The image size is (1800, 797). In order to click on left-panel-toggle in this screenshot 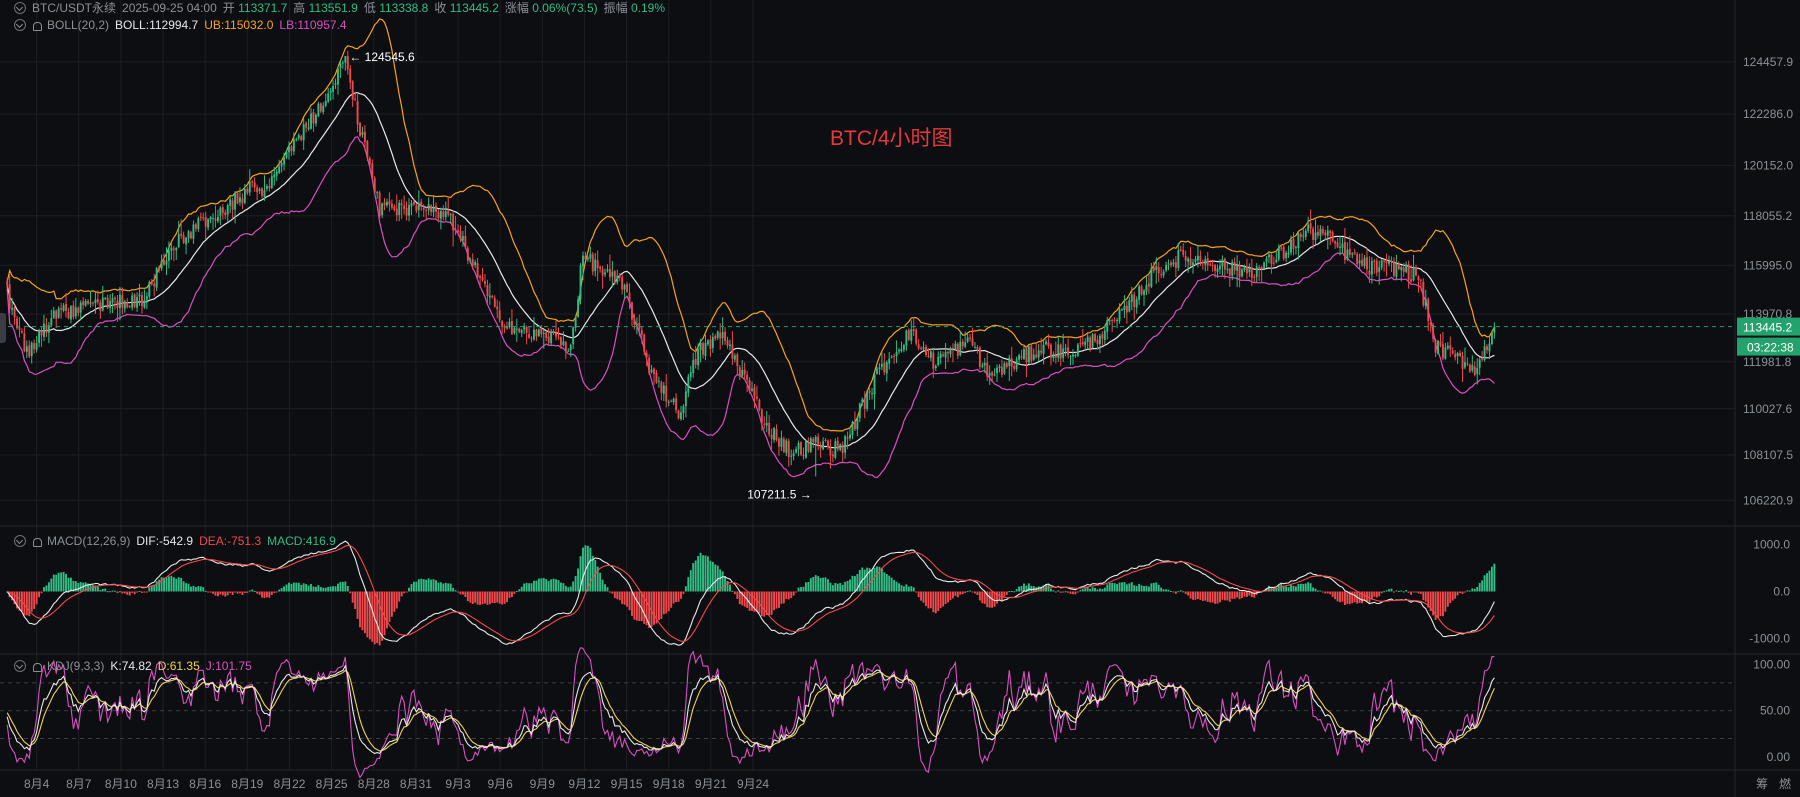, I will do `click(3, 328)`.